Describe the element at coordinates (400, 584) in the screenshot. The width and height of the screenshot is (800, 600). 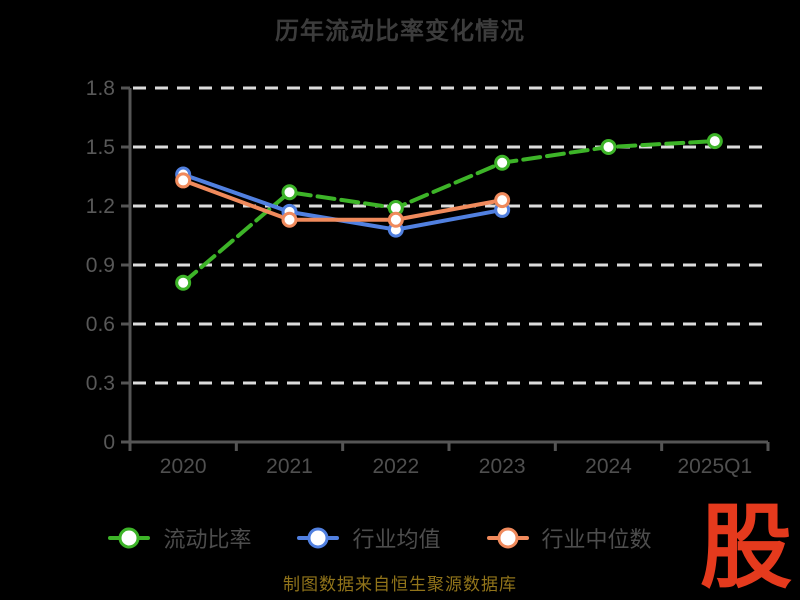
I see `data-source-note: 制图数据来自恒生聚源数据库` at that location.